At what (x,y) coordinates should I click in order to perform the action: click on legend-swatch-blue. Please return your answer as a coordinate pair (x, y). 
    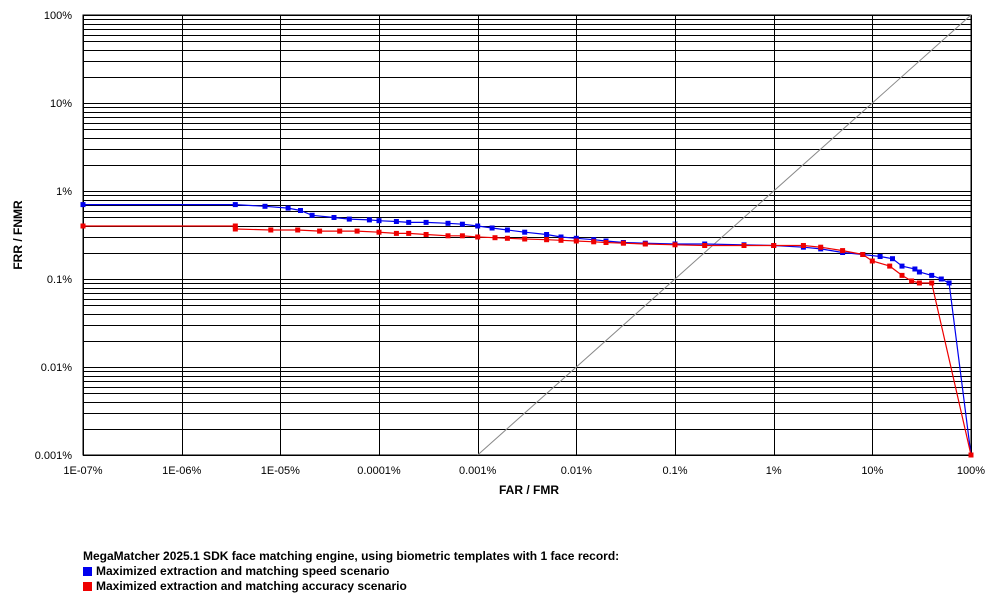
    Looking at the image, I should click on (87, 571).